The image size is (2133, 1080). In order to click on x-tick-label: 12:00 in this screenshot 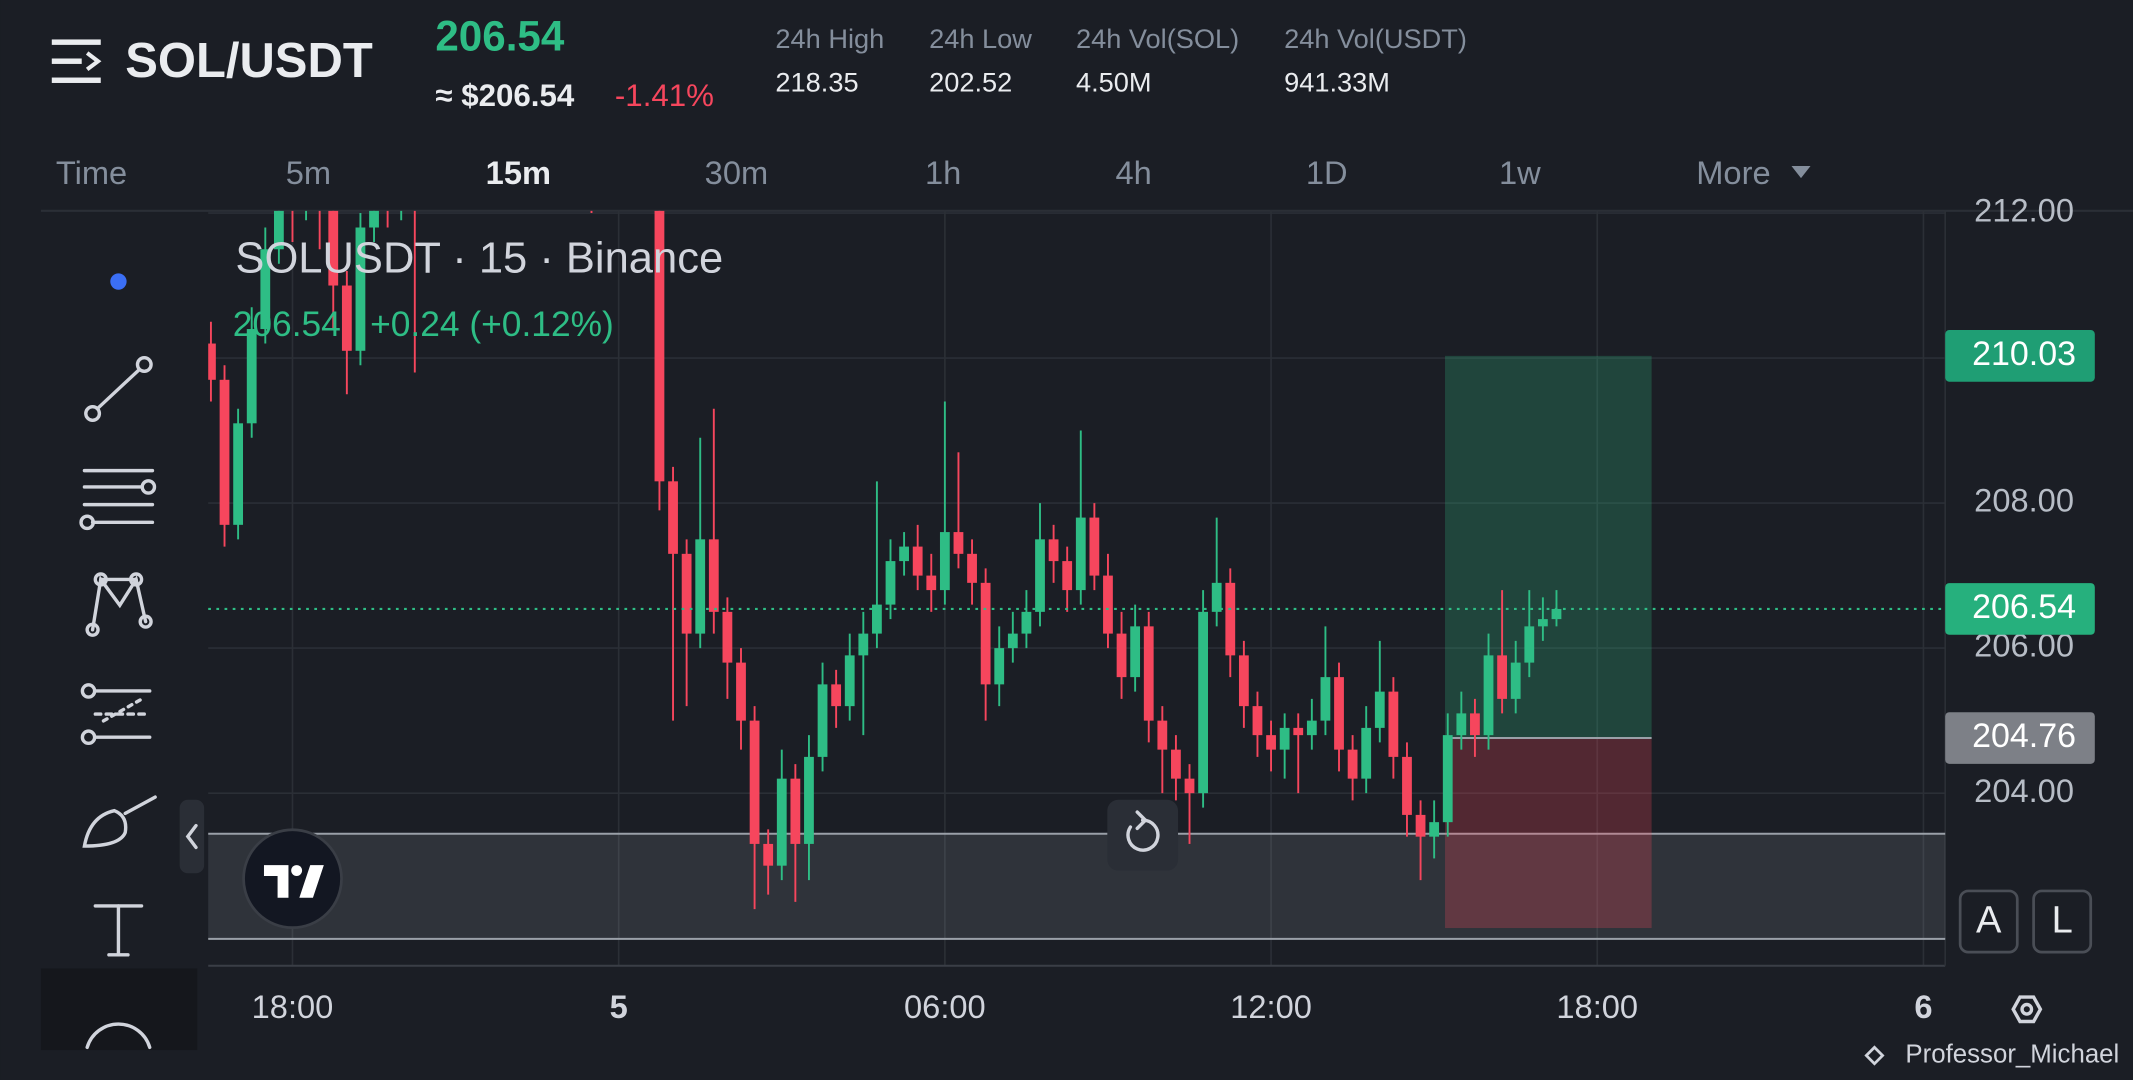, I will do `click(1271, 1006)`.